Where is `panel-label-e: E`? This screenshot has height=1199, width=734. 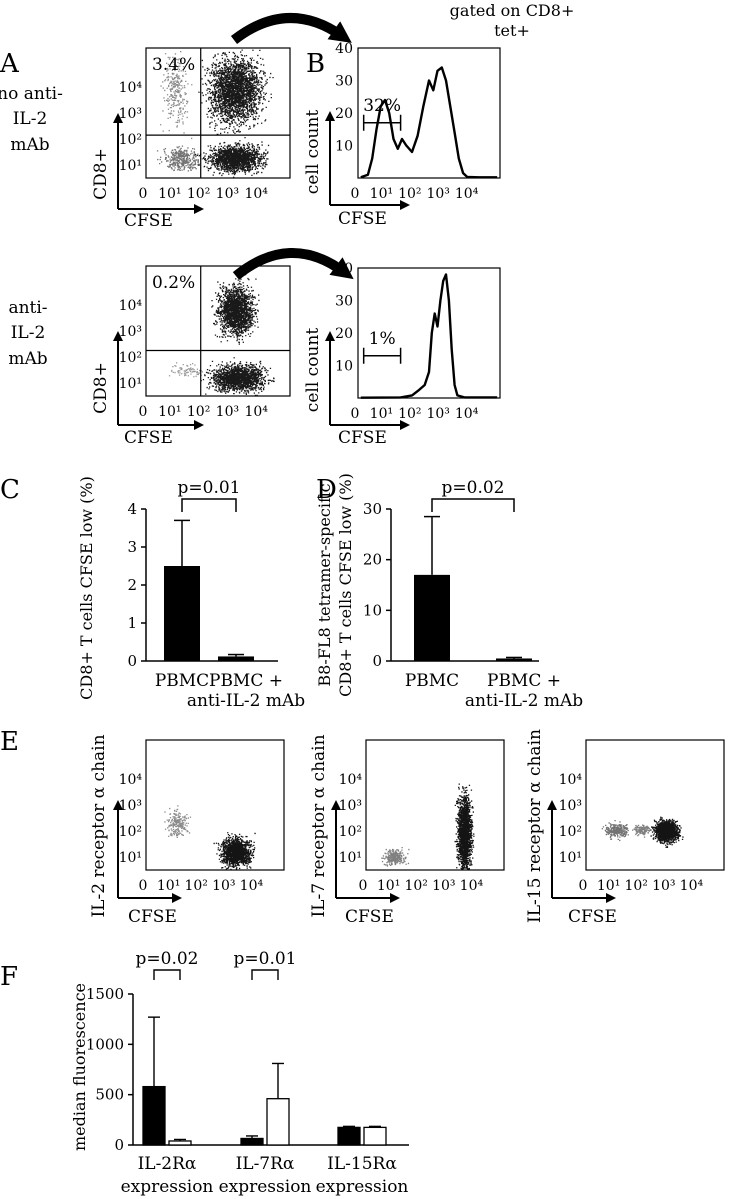 panel-label-e: E is located at coordinates (9, 742).